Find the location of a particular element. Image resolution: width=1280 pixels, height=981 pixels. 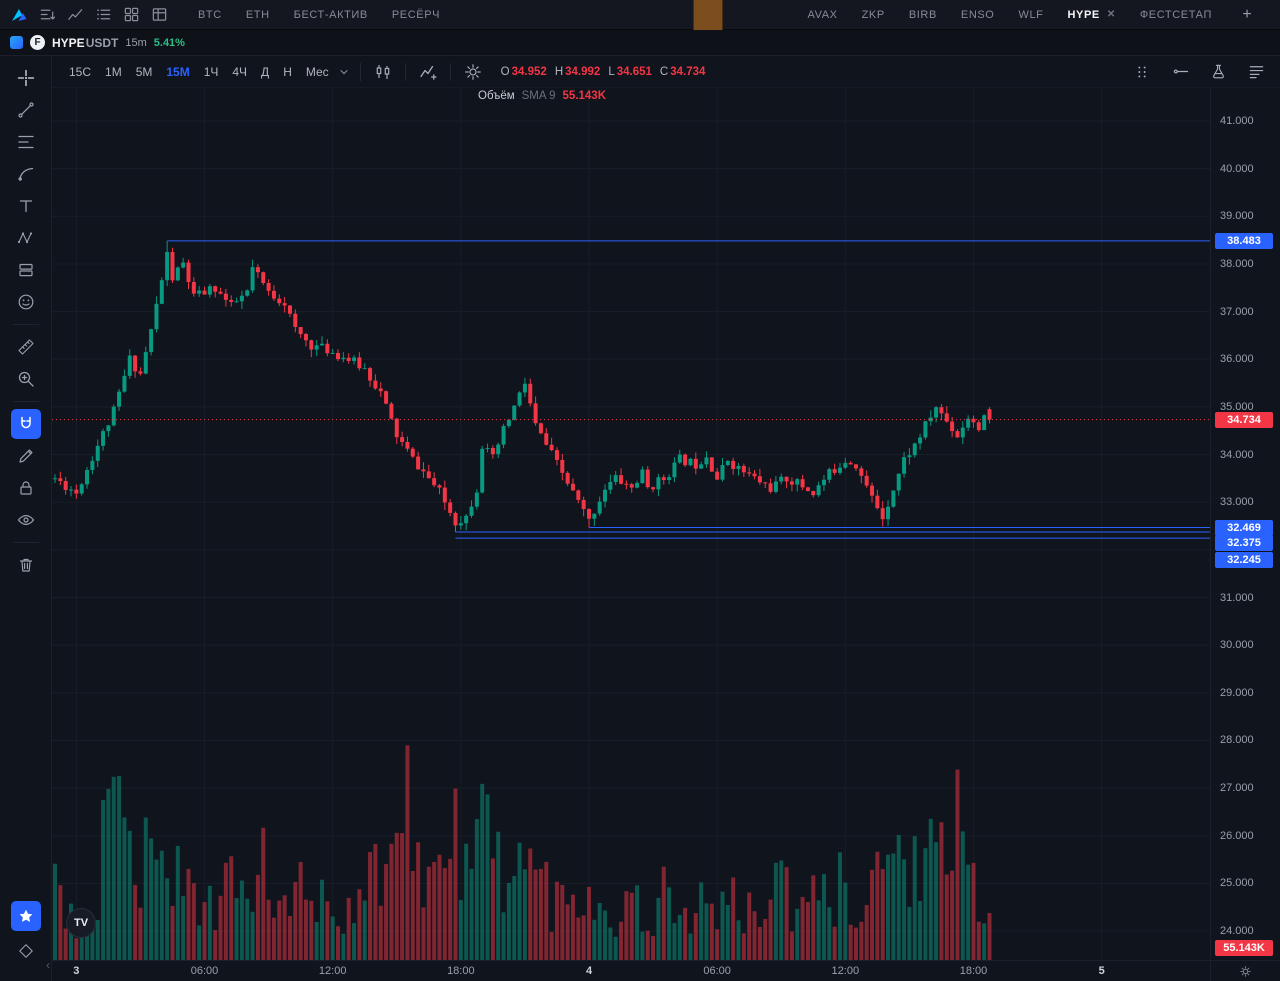

tab-avax: AVAX is located at coordinates (822, 14).